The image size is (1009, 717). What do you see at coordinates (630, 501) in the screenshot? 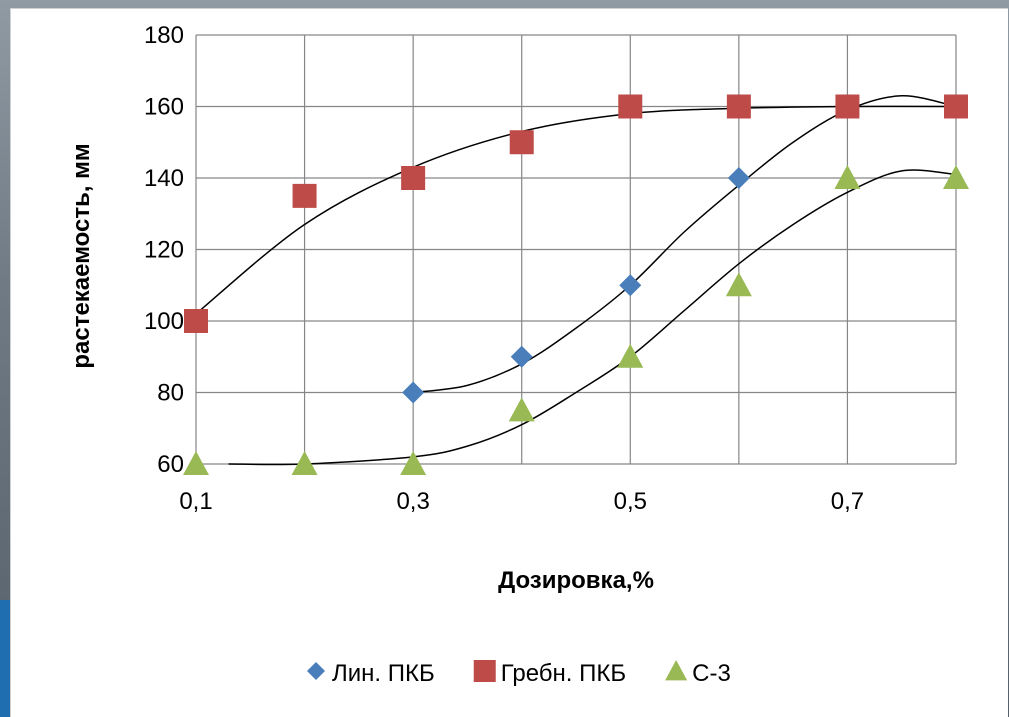
I see `x-tick-label: 0,5` at bounding box center [630, 501].